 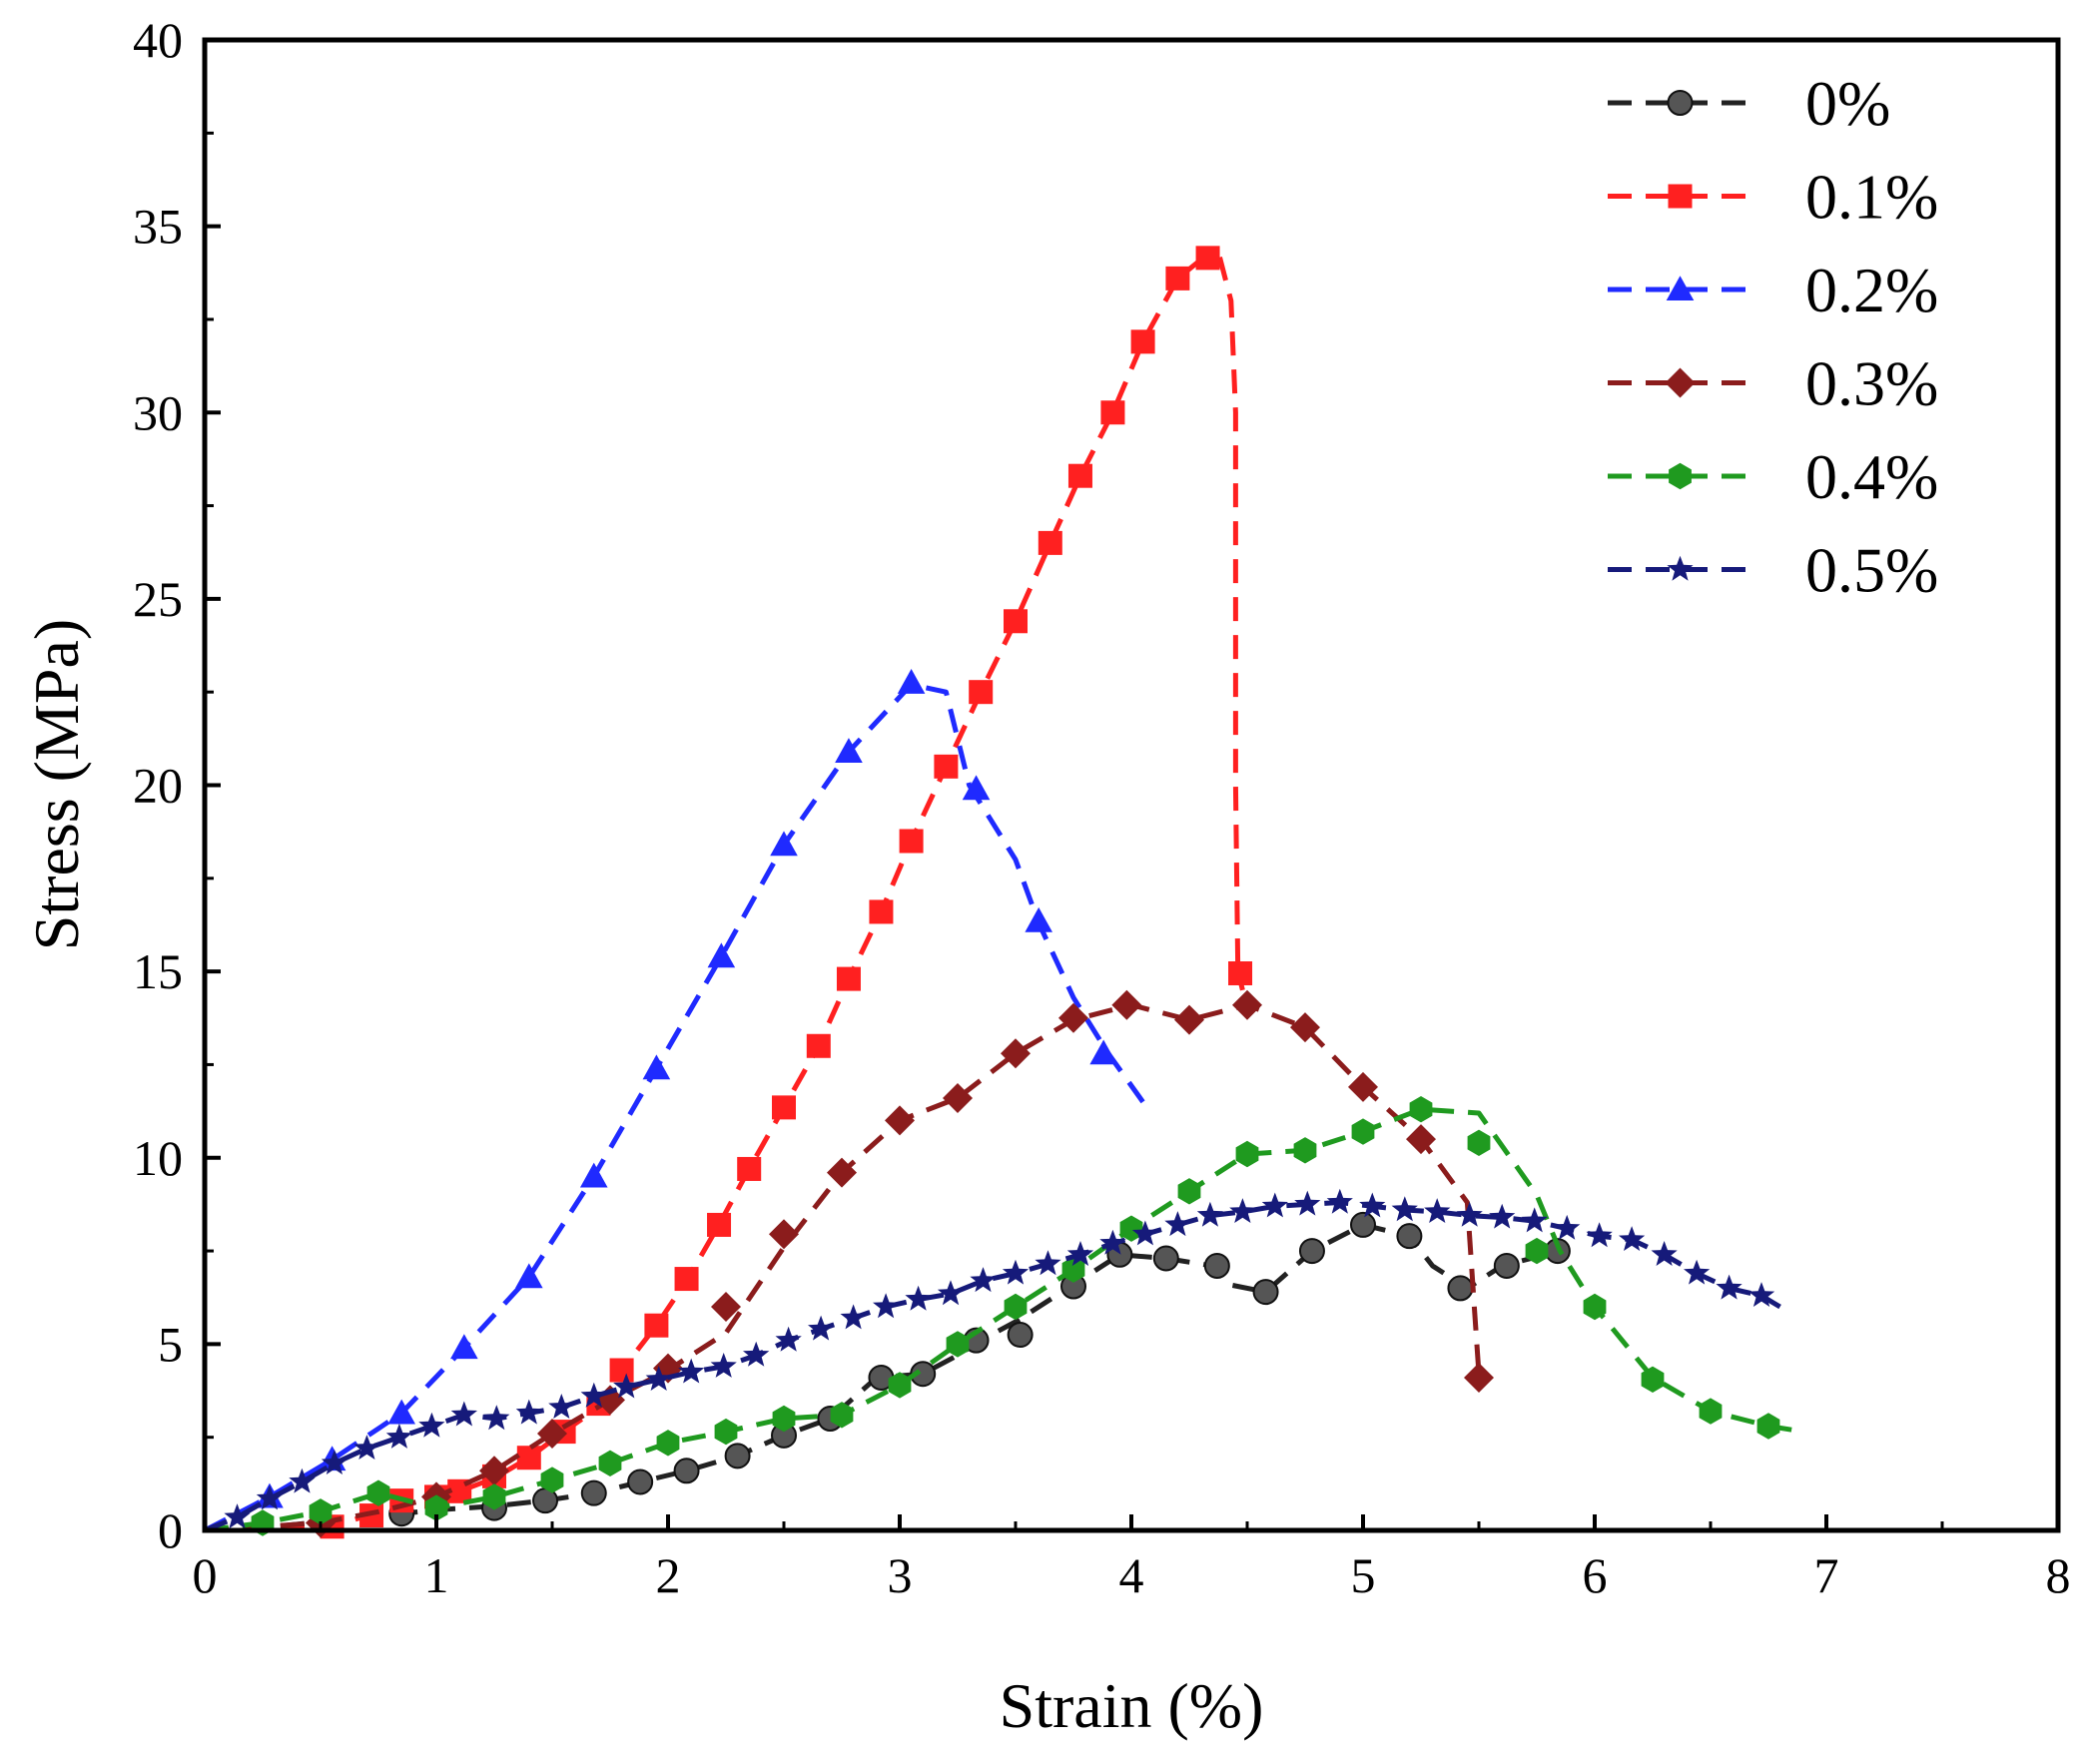 I want to click on legend-item: 0%, so click(x=1749, y=103).